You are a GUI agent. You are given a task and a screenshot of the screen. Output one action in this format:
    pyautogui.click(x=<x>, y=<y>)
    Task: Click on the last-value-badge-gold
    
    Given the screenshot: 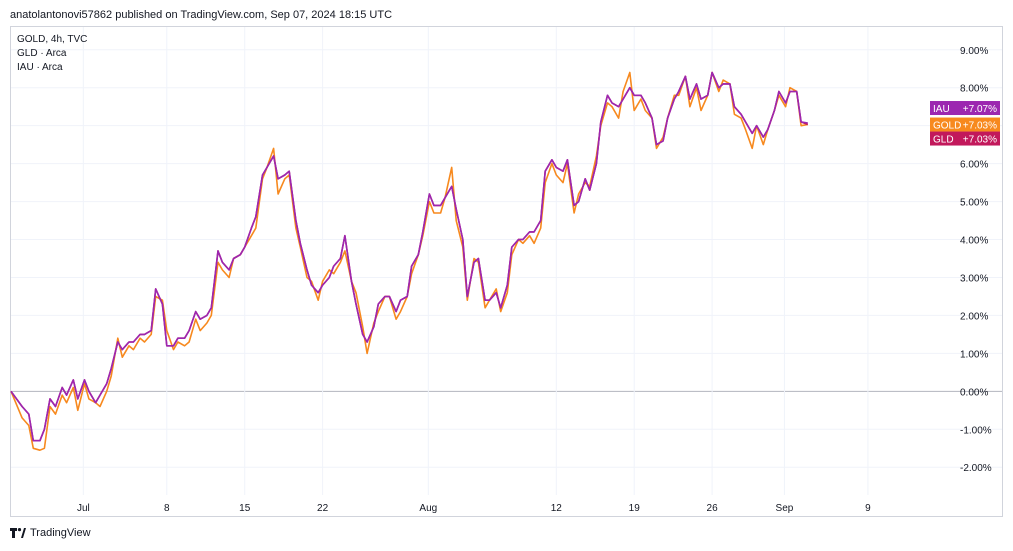 What is the action you would take?
    pyautogui.click(x=965, y=124)
    